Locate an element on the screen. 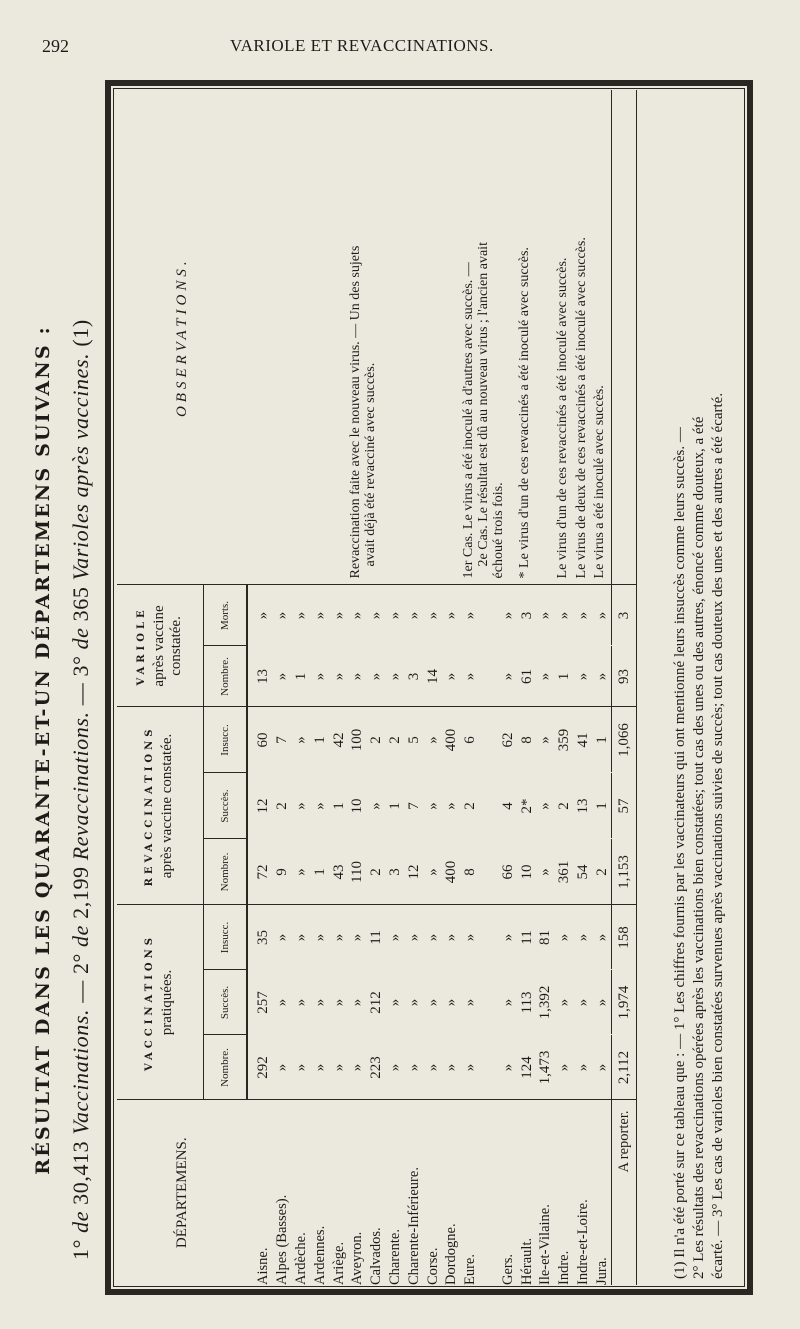  variole-nombre: 61 is located at coordinates (526, 676).